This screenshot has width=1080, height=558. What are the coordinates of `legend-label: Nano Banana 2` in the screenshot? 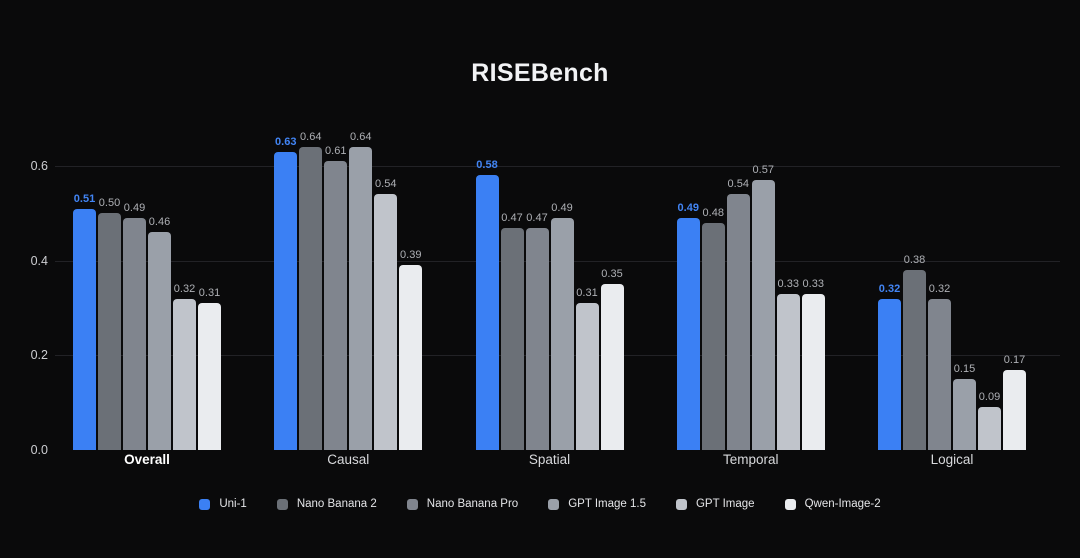 It's located at (336, 504).